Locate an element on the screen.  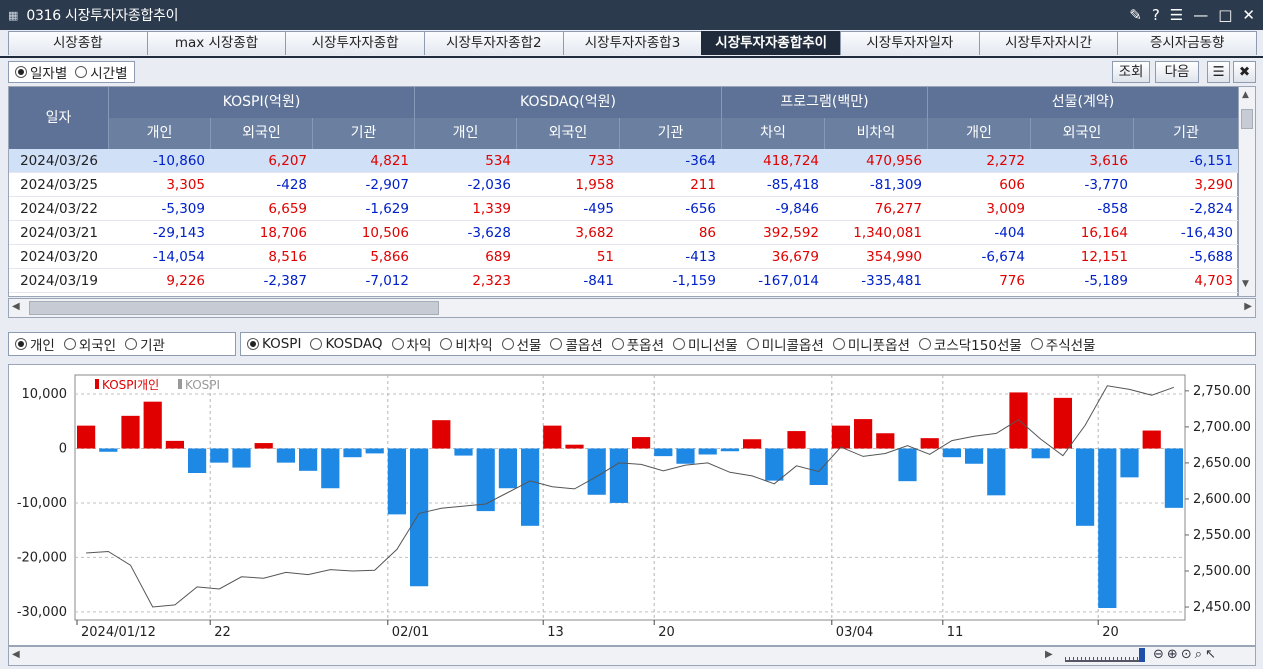
market-radio-10: 코스닥150선물 is located at coordinates (970, 344).